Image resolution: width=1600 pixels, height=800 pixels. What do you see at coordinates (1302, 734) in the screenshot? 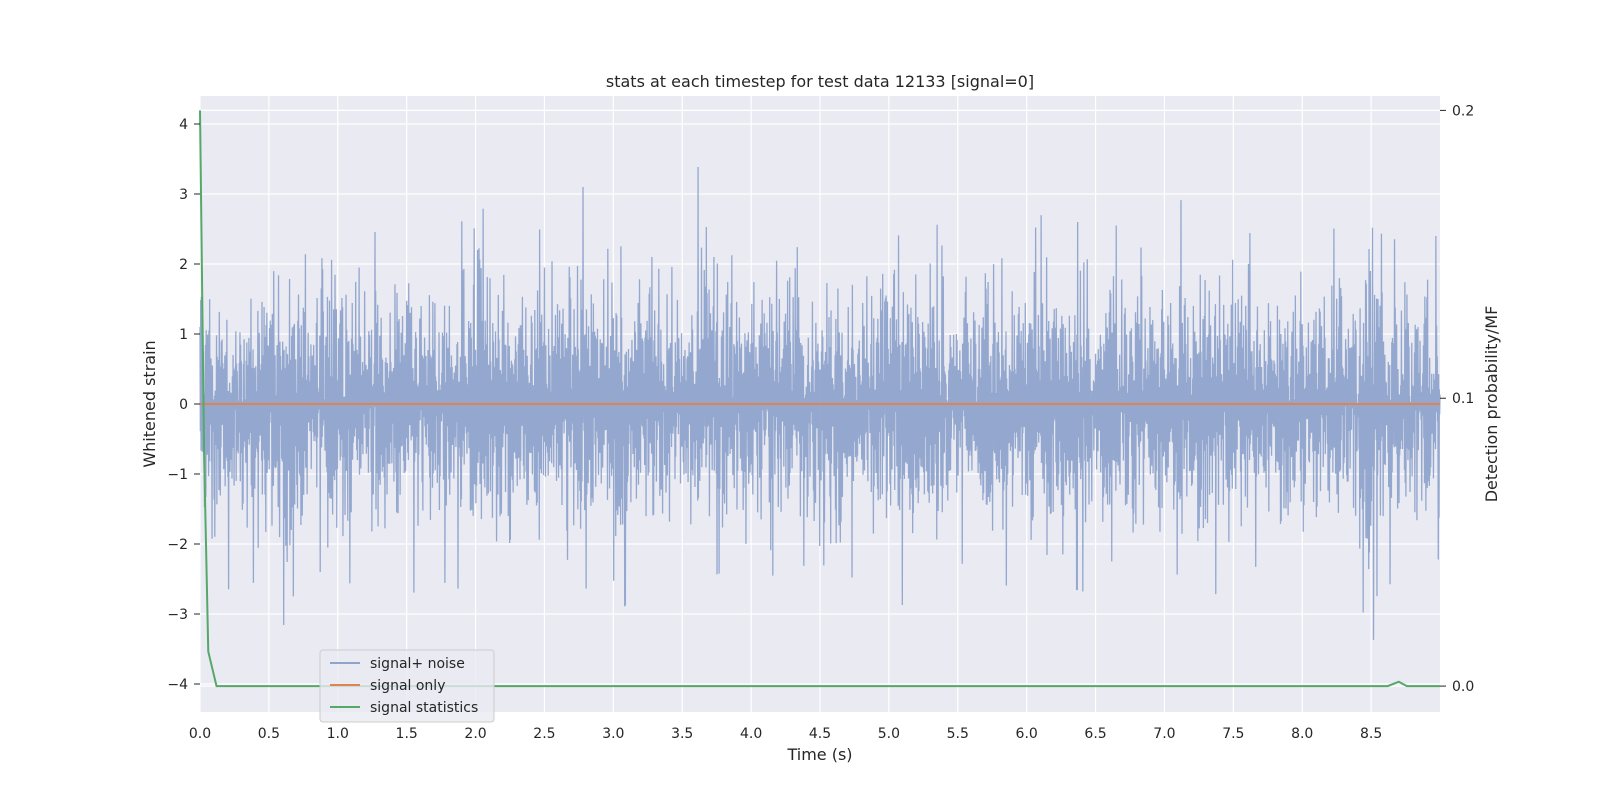
I see `x-tick-label: 8.0` at bounding box center [1302, 734].